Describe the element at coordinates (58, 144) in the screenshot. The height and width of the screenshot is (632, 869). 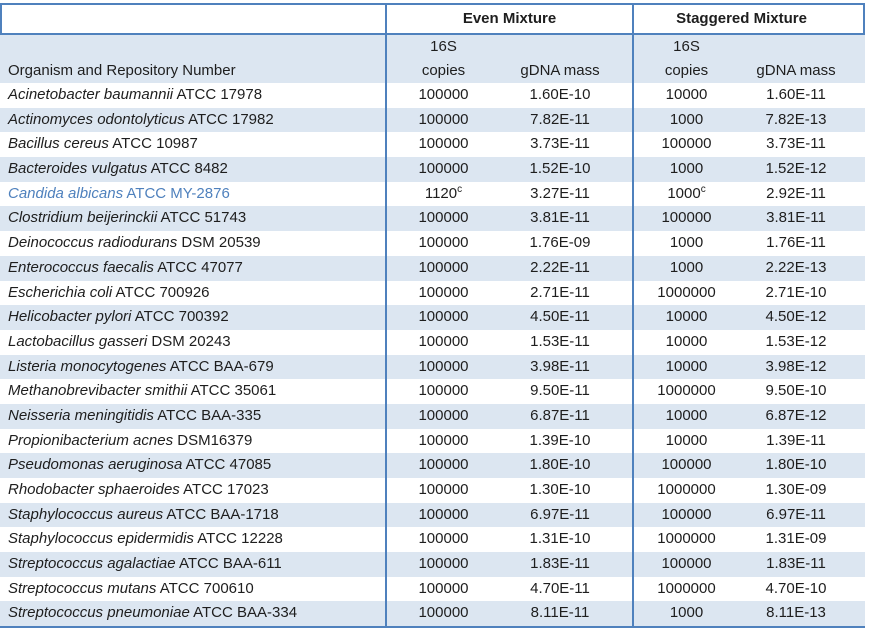
I see `organism-name: Bacillus cereus` at that location.